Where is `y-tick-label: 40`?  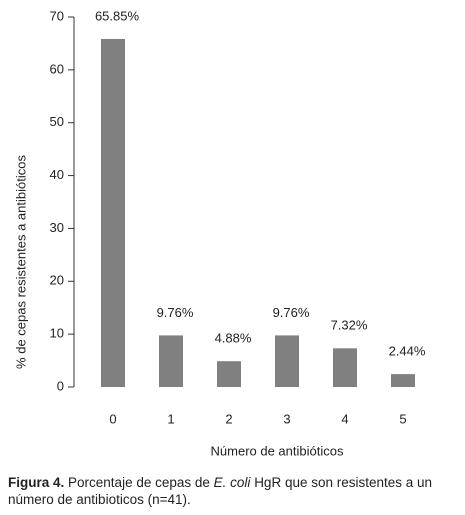
y-tick-label: 40 is located at coordinates (57, 174).